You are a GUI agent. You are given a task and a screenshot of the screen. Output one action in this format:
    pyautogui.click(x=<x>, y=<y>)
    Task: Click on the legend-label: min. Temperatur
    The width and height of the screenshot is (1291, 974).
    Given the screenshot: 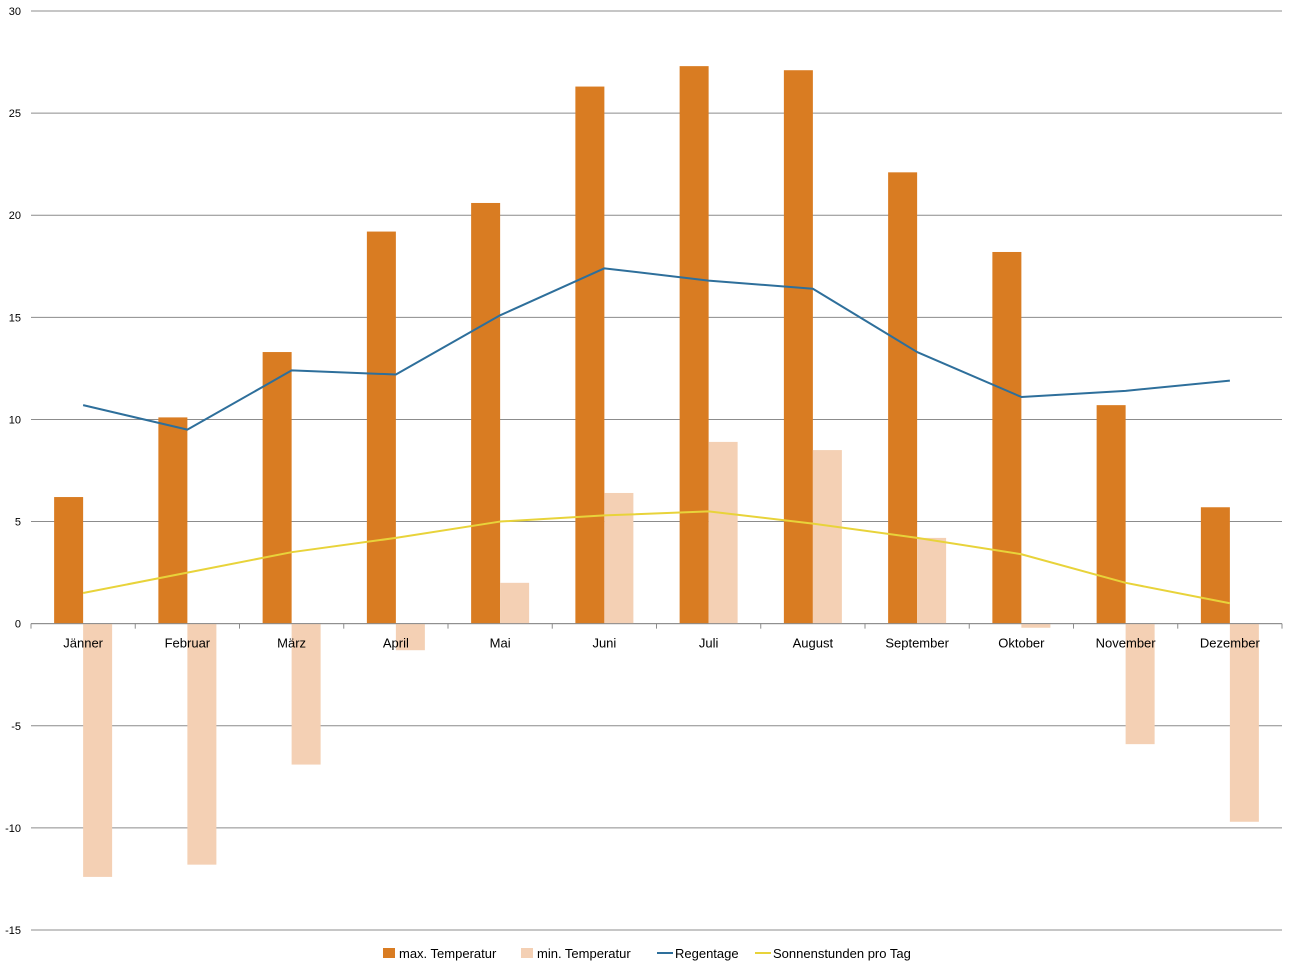 What is the action you would take?
    pyautogui.click(x=584, y=953)
    